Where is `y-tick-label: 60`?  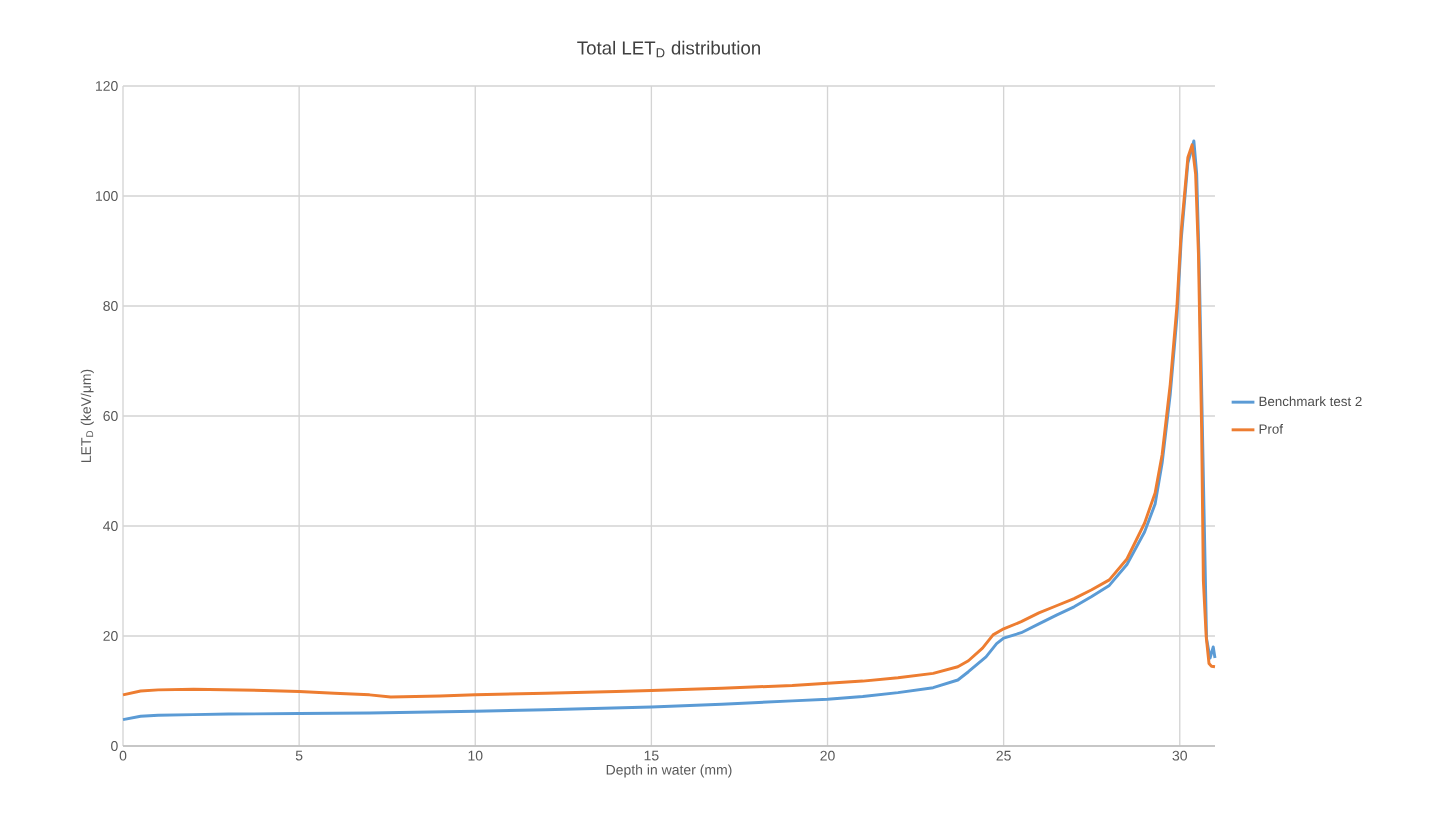 y-tick-label: 60 is located at coordinates (110, 416).